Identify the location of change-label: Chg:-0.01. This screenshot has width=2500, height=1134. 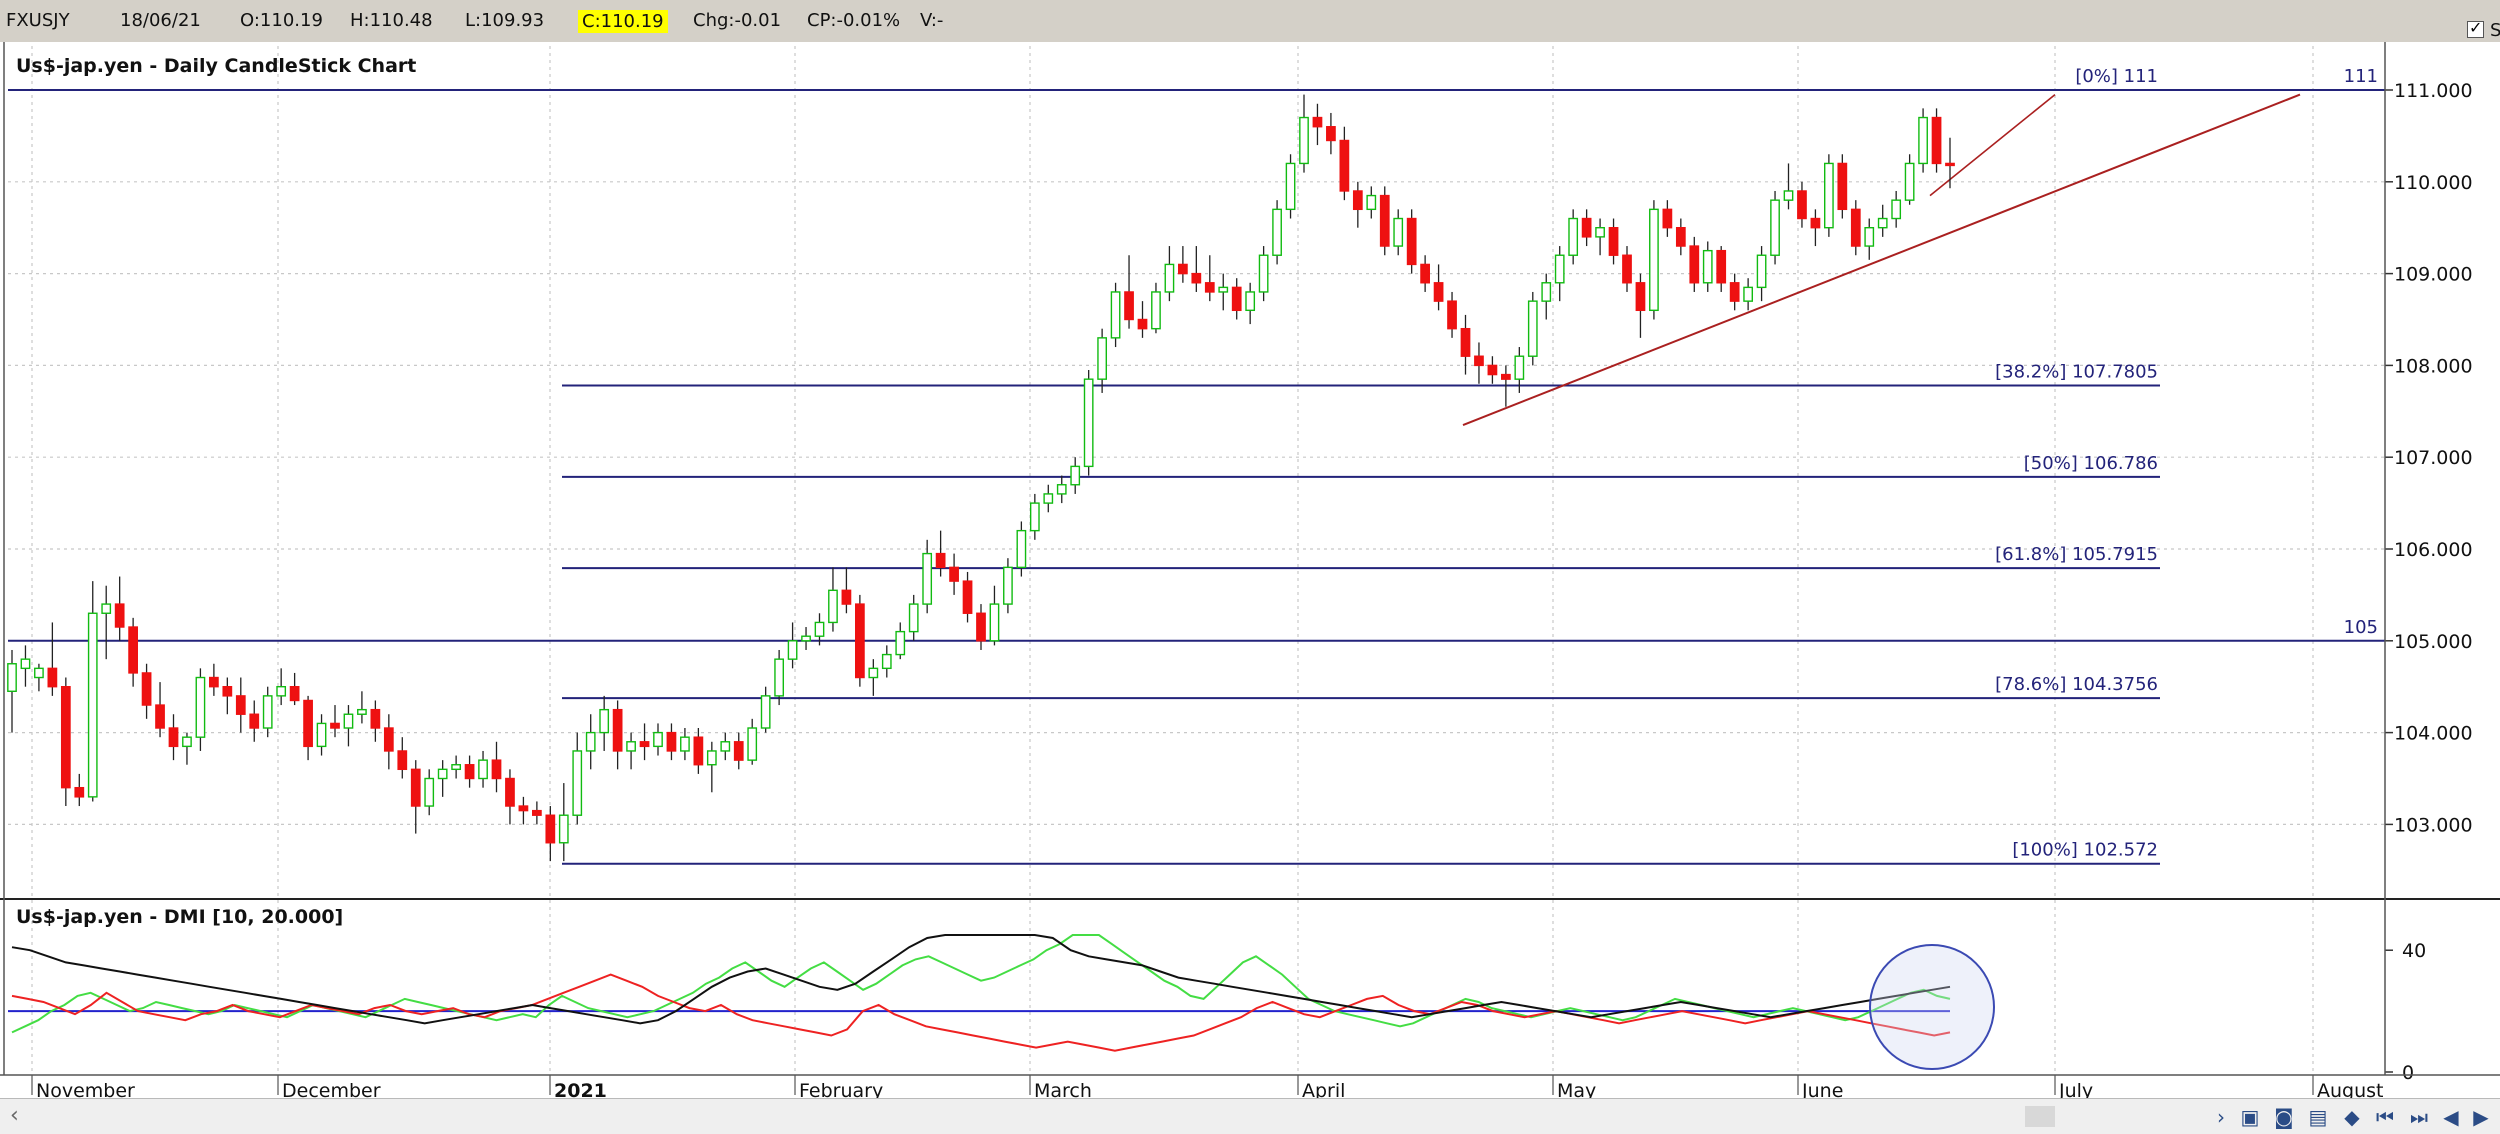
(737, 20).